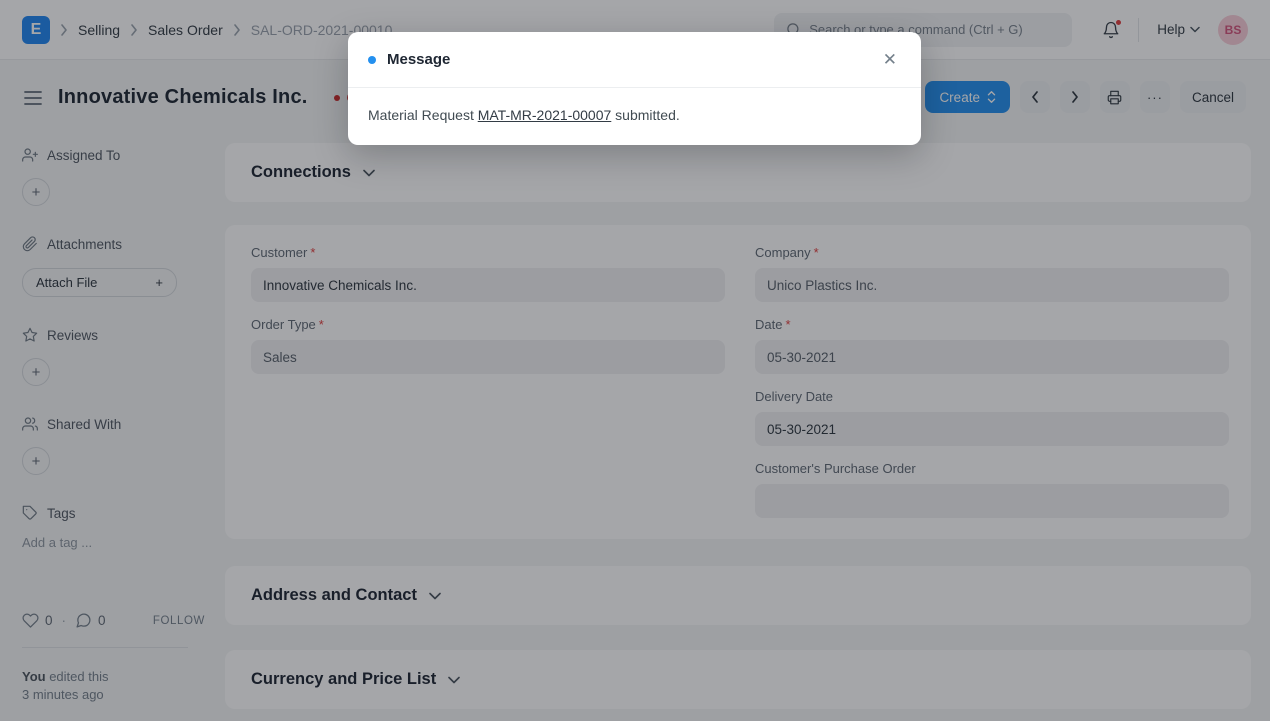 The image size is (1270, 721). I want to click on next-document-button, so click(1074, 97).